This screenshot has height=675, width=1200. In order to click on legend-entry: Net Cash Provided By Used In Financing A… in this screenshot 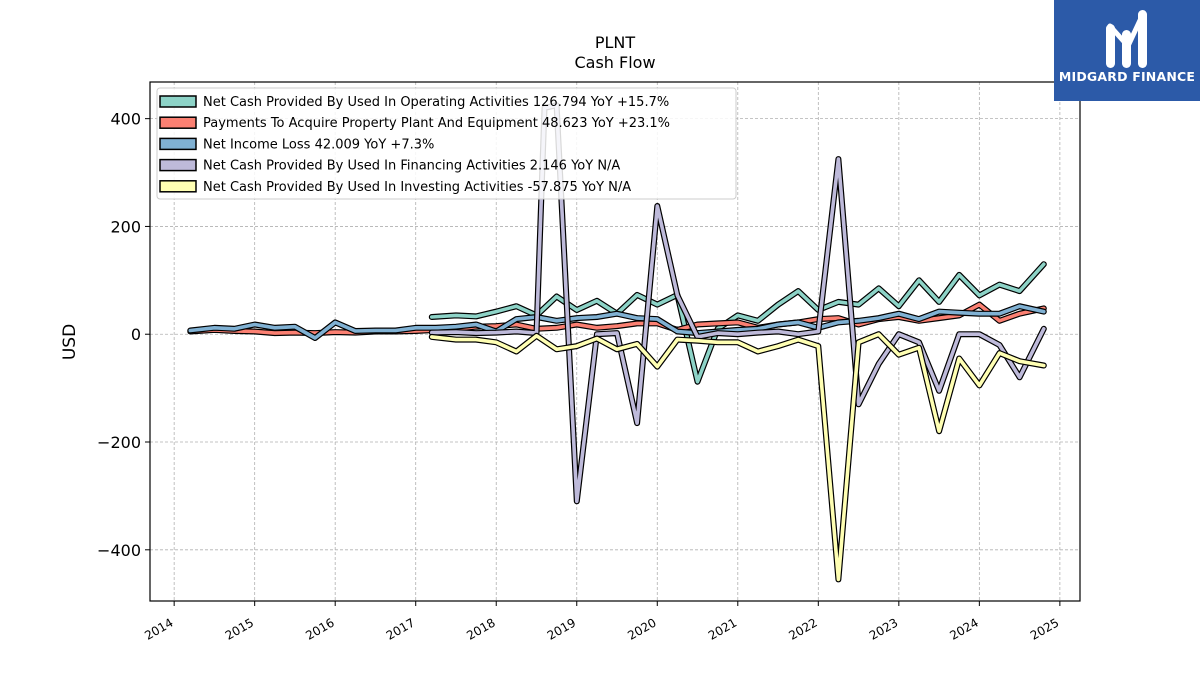, I will do `click(411, 166)`.